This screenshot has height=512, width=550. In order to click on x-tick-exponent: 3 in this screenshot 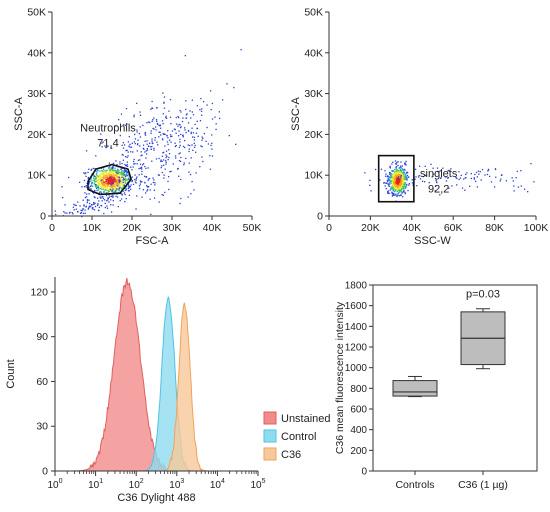, I will do `click(182, 481)`.